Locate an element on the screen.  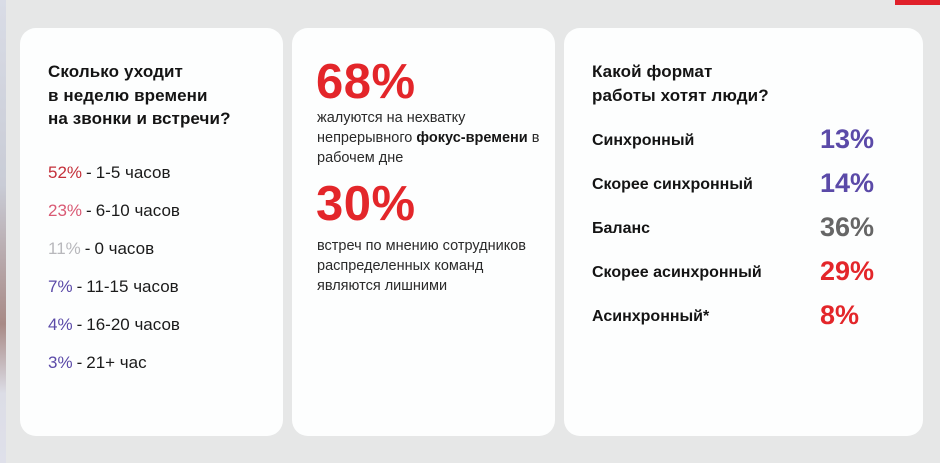
hours-label: 11-15 часов is located at coordinates (132, 286).